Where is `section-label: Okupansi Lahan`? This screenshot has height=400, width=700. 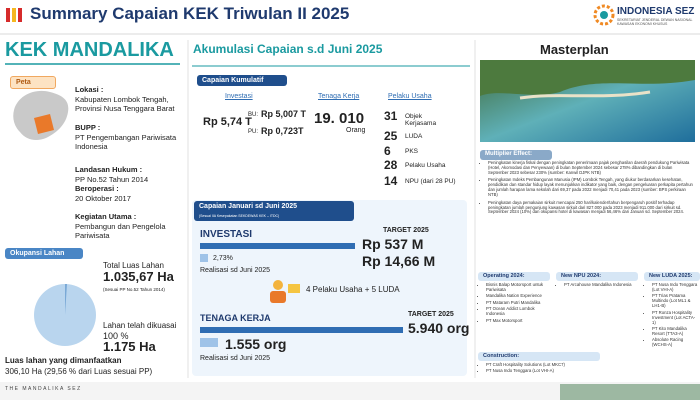 section-label: Okupansi Lahan is located at coordinates (44, 254).